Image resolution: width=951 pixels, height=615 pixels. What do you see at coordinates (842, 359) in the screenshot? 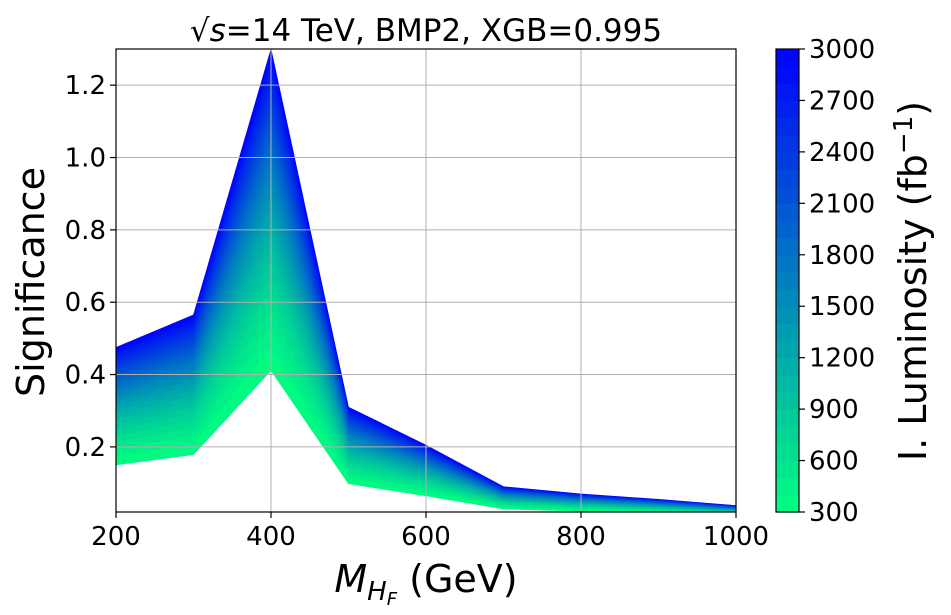
I see `colorbar-tick-label: 1200` at bounding box center [842, 359].